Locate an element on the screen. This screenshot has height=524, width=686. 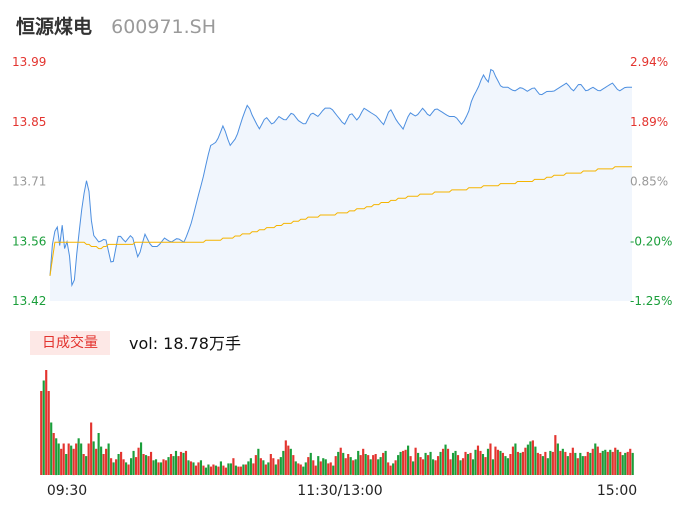
price-tick-label: 13.42 is located at coordinates (29, 301).